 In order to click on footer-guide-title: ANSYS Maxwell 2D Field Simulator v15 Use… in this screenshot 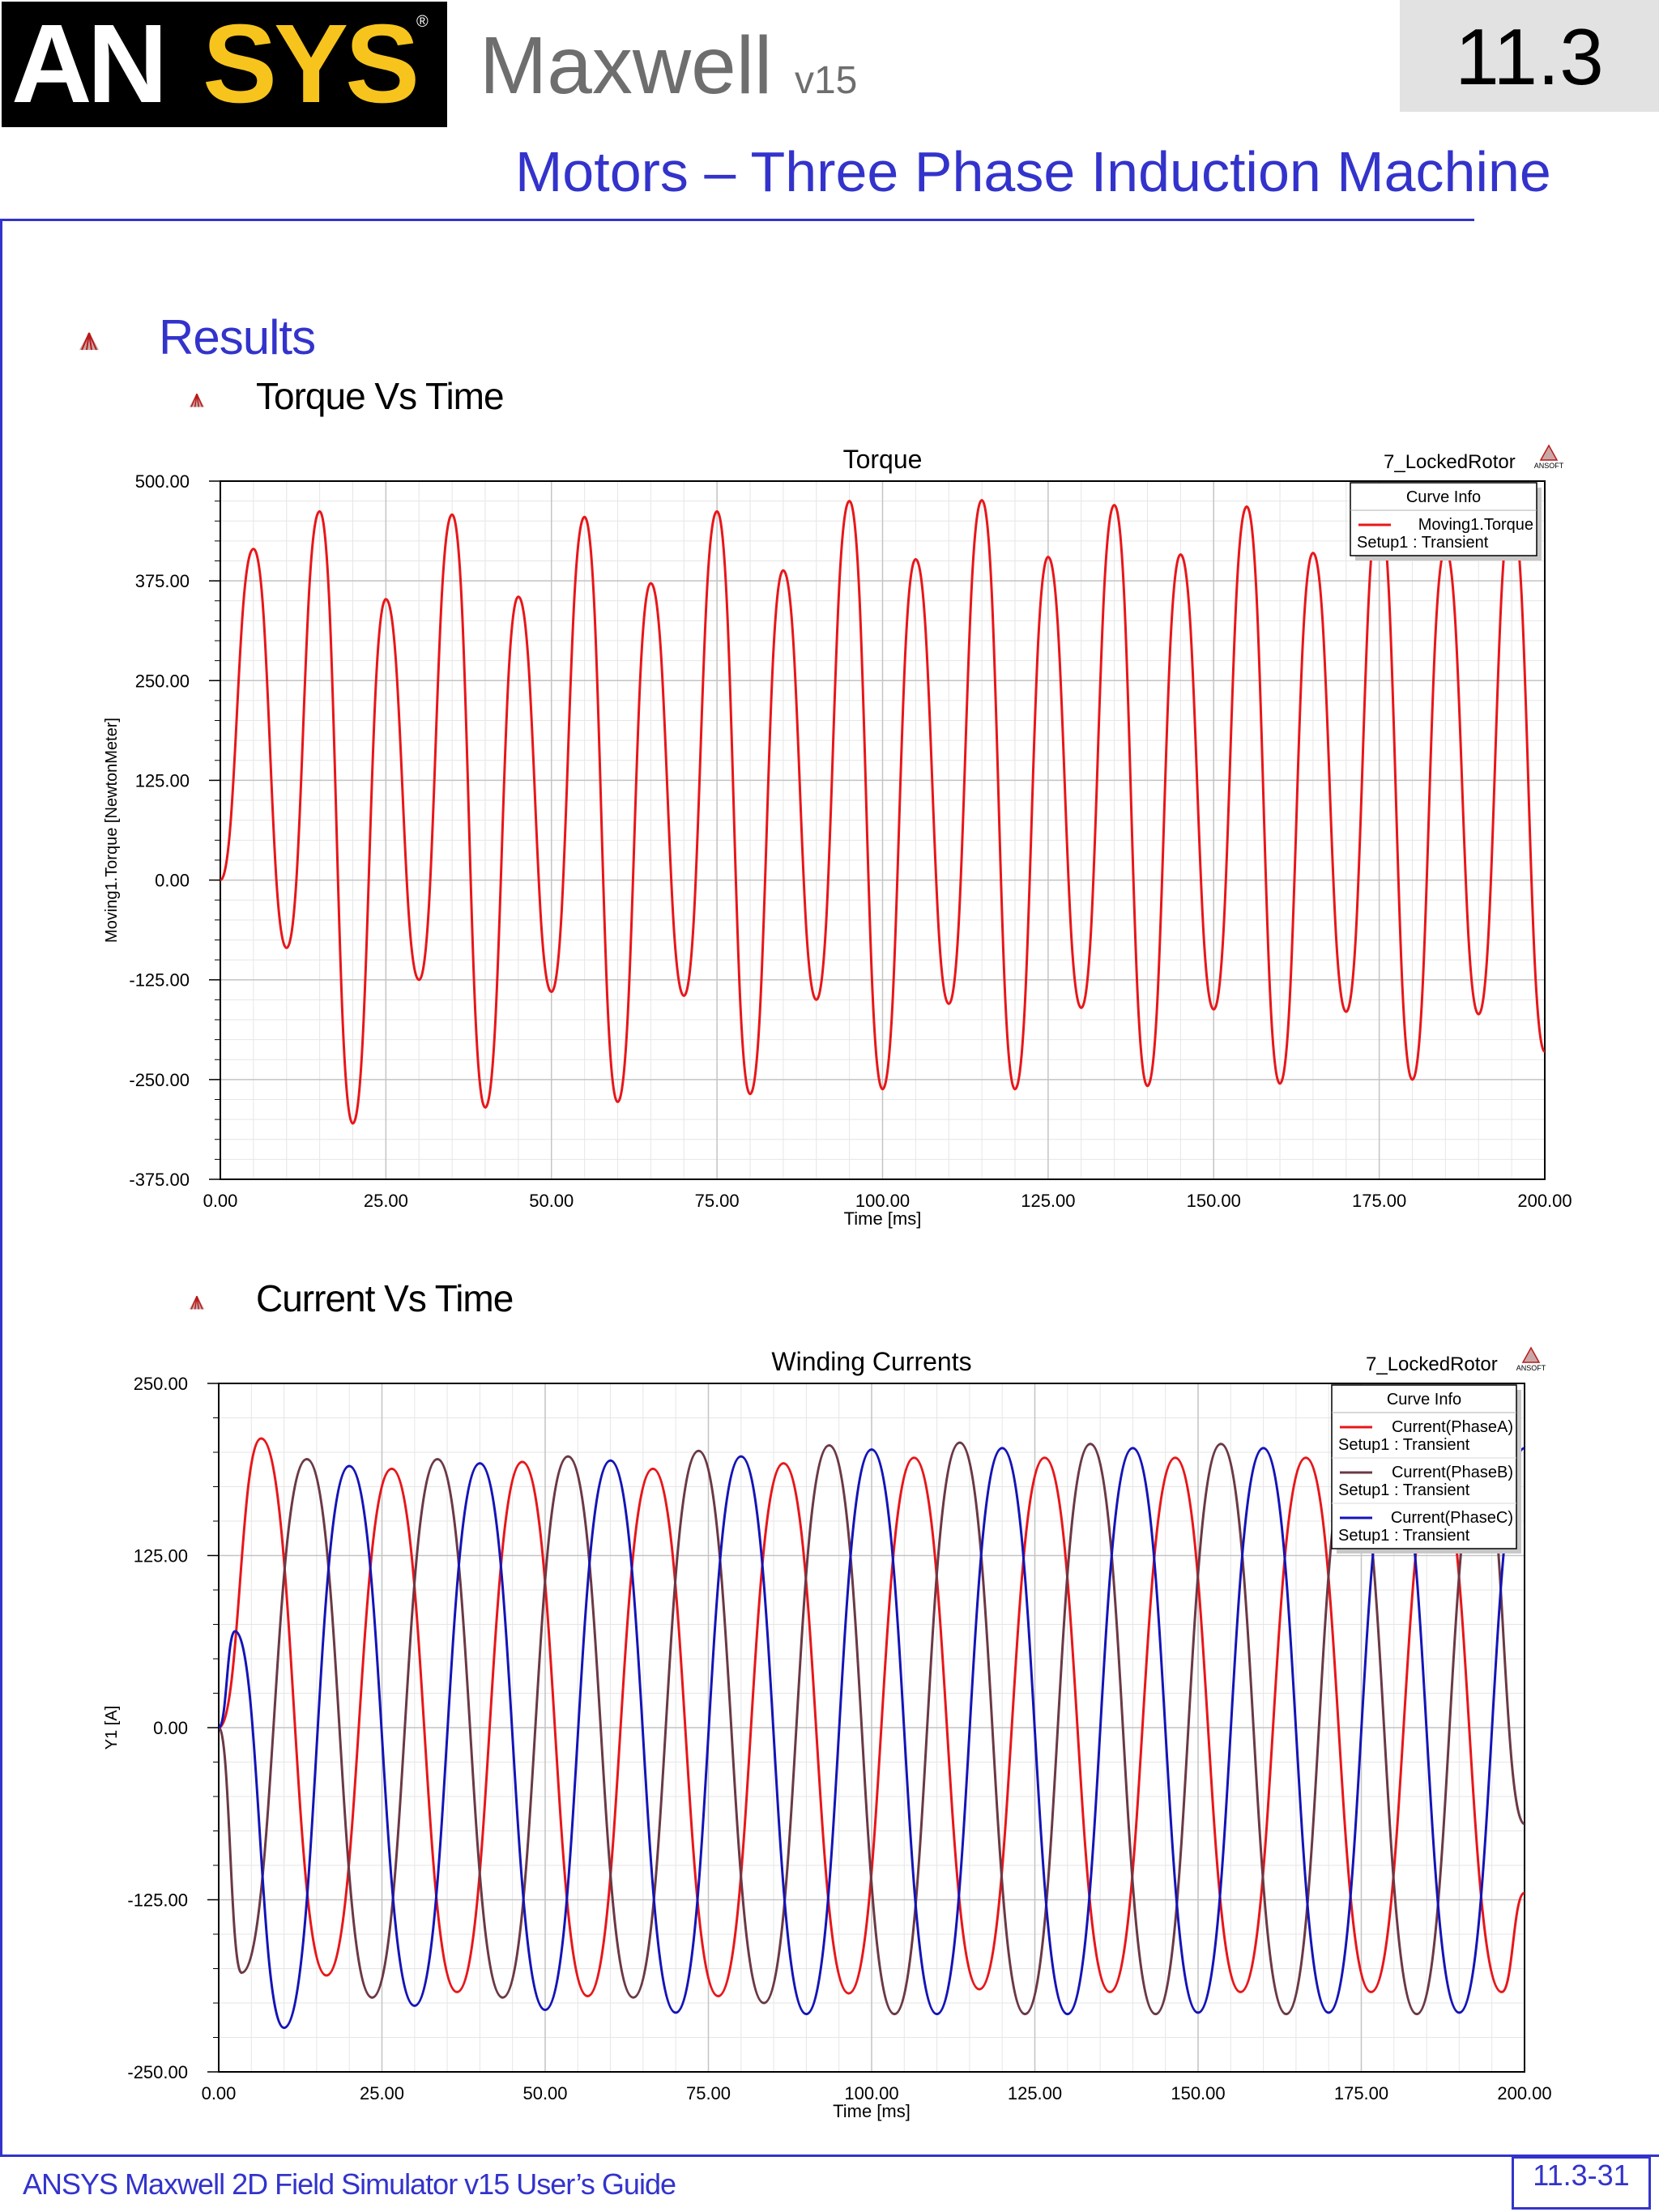, I will do `click(349, 2184)`.